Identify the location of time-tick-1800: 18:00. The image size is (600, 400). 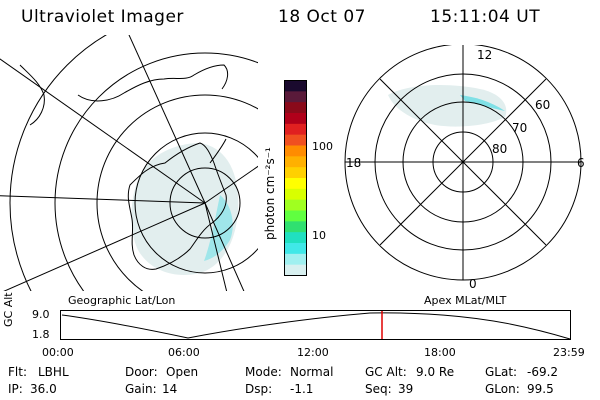
(440, 352).